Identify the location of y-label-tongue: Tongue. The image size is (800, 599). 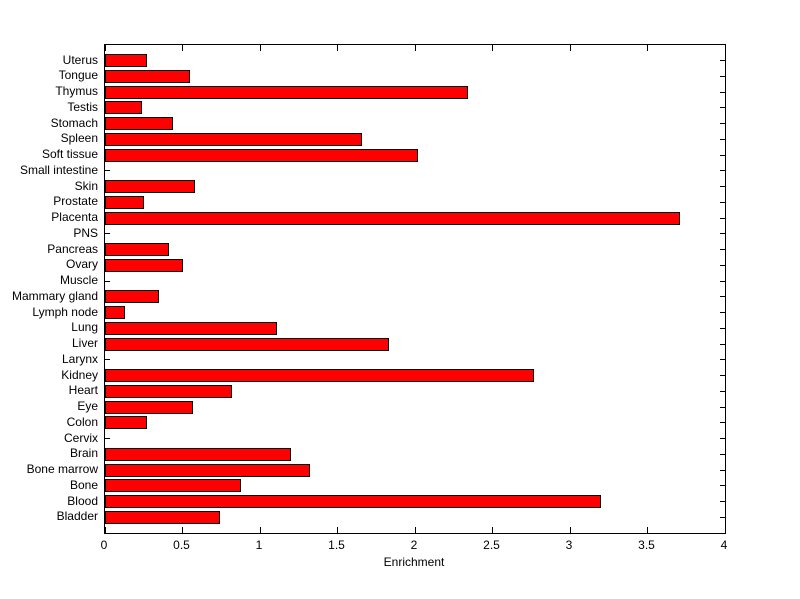
(78, 75).